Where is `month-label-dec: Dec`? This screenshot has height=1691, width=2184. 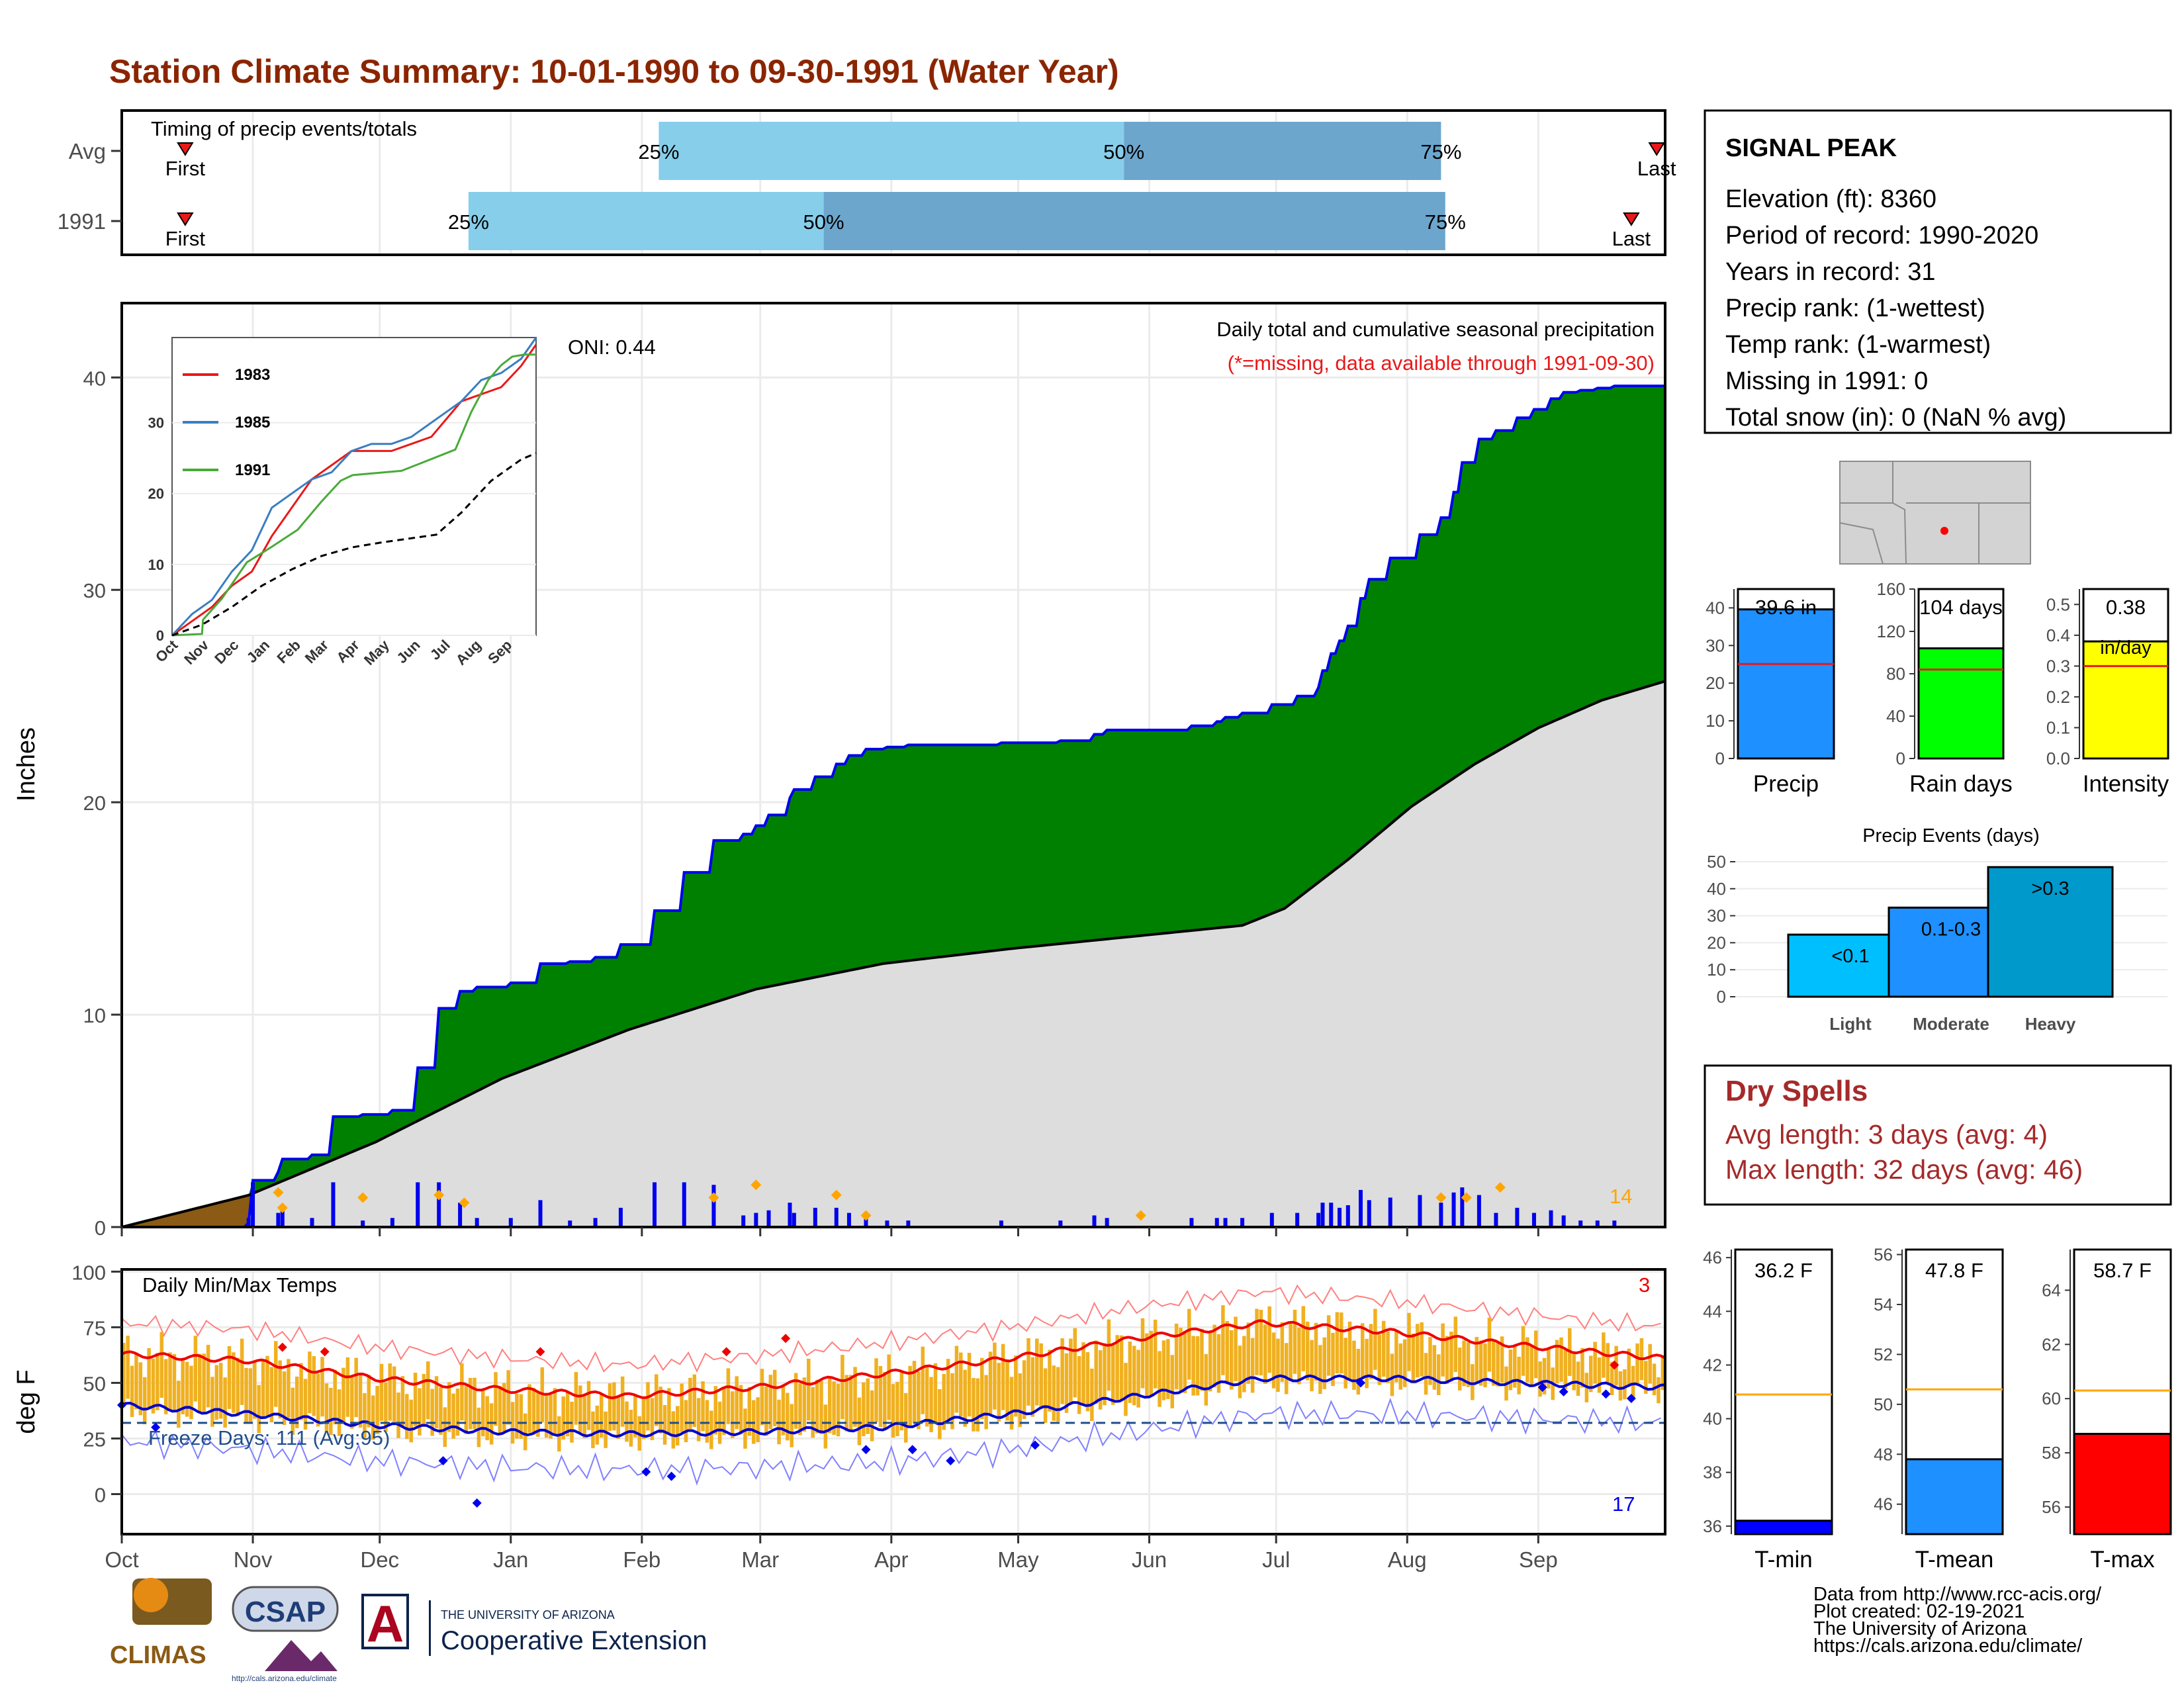
month-label-dec: Dec is located at coordinates (380, 1559).